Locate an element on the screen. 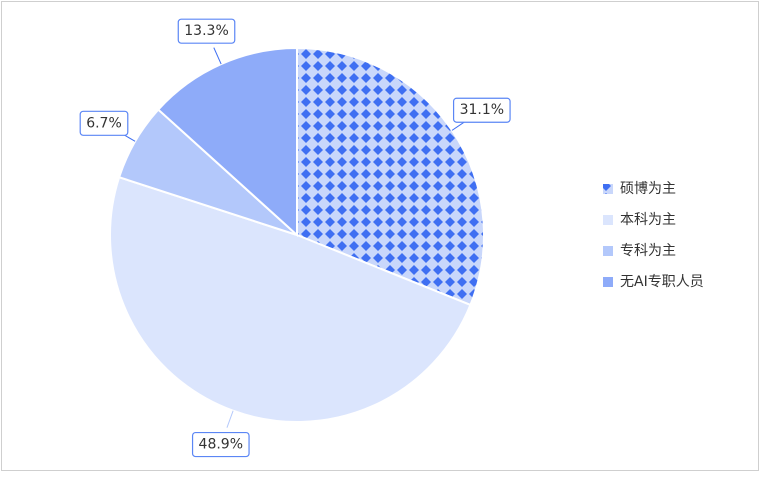 The width and height of the screenshot is (762, 486). legend-label: 硕博为主 is located at coordinates (648, 188).